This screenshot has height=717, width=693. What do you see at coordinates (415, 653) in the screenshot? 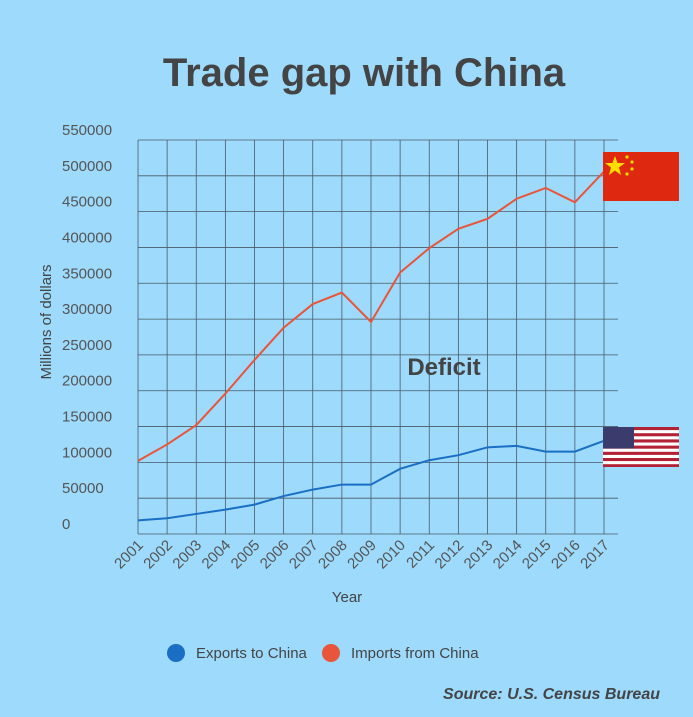
I see `legend-label: Imports from China` at bounding box center [415, 653].